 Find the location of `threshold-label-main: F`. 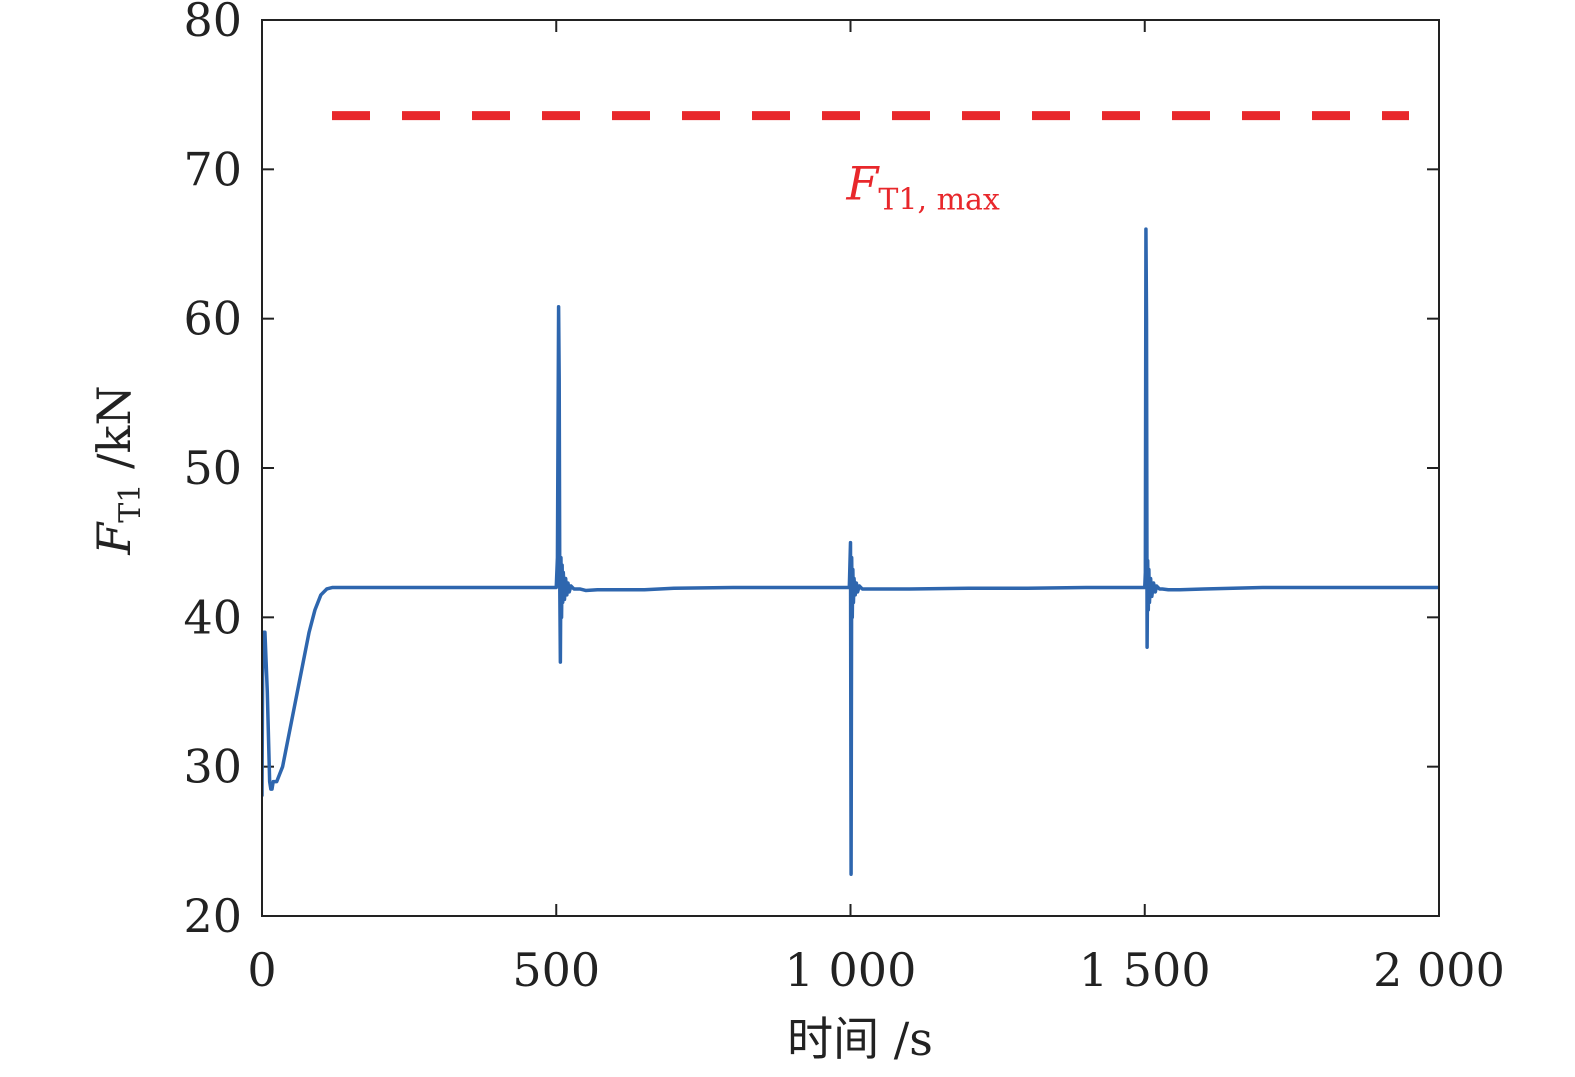

threshold-label-main: F is located at coordinates (863, 184).